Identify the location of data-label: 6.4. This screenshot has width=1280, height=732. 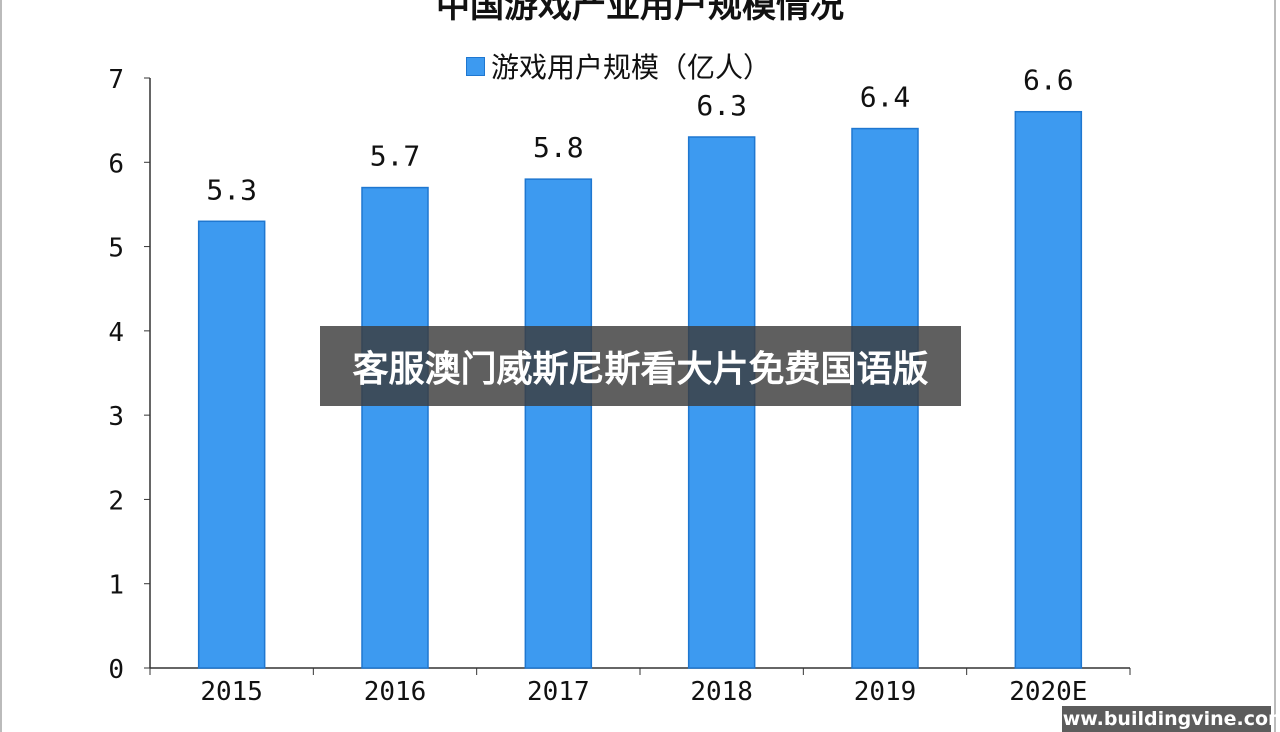
(885, 97).